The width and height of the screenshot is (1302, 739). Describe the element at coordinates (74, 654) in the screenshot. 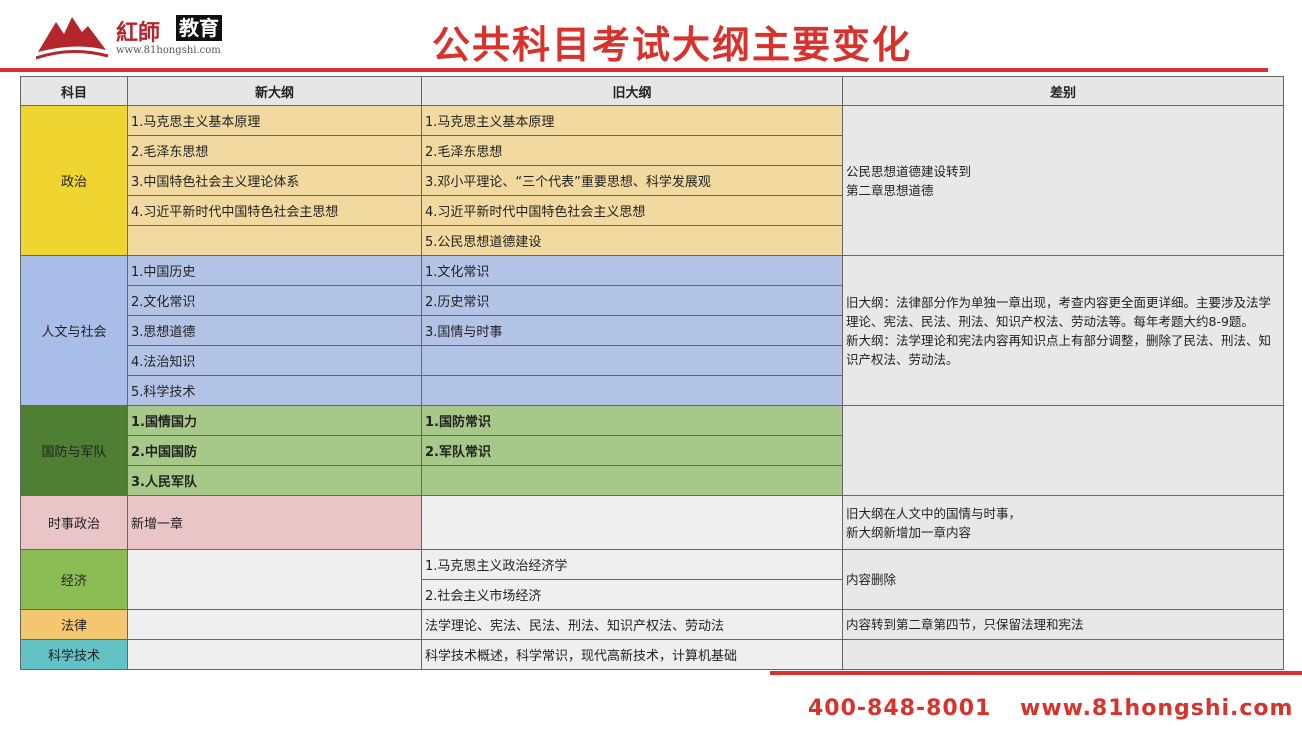

I see `subject-science: 科学技术` at that location.